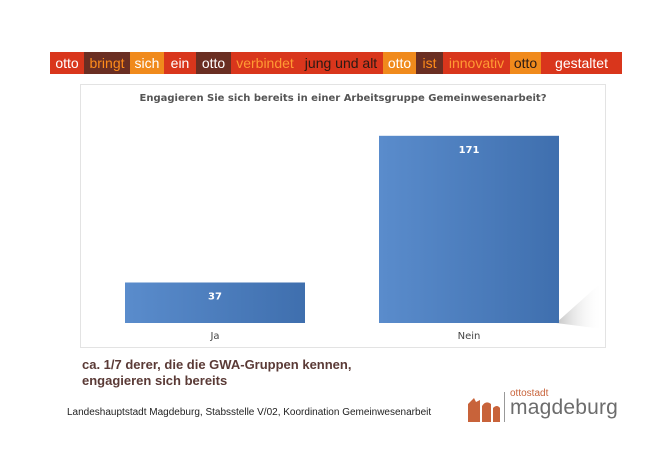 Image resolution: width=670 pixels, height=474 pixels. Describe the element at coordinates (504, 407) in the screenshot. I see `logo-divider` at that location.